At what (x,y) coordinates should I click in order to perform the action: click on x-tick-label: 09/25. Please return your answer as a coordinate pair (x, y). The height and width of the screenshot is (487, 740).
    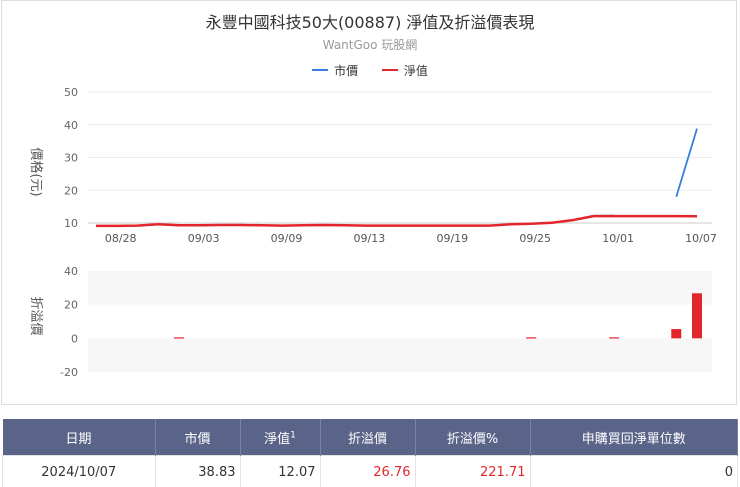
    Looking at the image, I should click on (535, 238).